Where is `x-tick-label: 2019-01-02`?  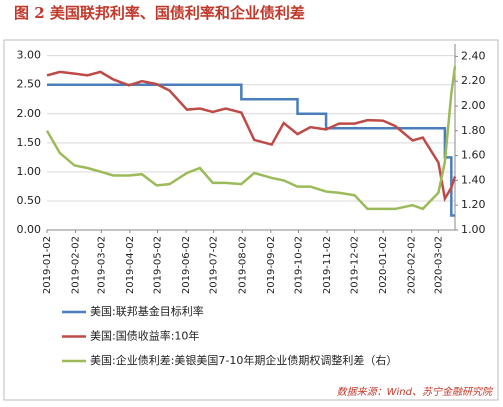 x-tick-label: 2019-01-02 is located at coordinates (47, 265).